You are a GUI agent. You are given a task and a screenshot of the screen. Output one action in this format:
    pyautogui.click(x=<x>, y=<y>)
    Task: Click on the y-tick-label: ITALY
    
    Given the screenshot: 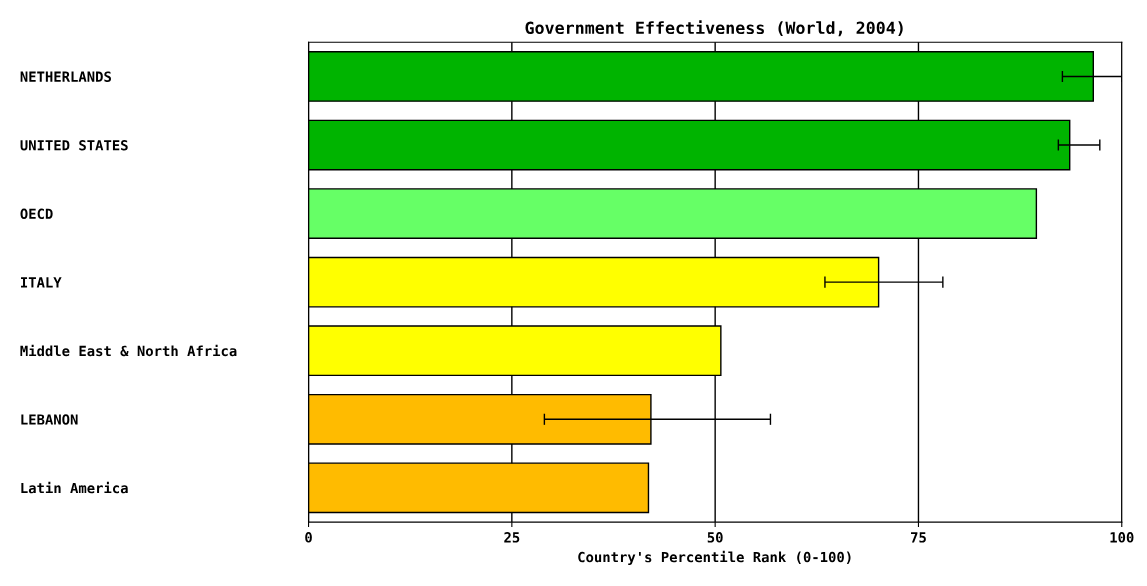 What is the action you would take?
    pyautogui.click(x=41, y=282)
    